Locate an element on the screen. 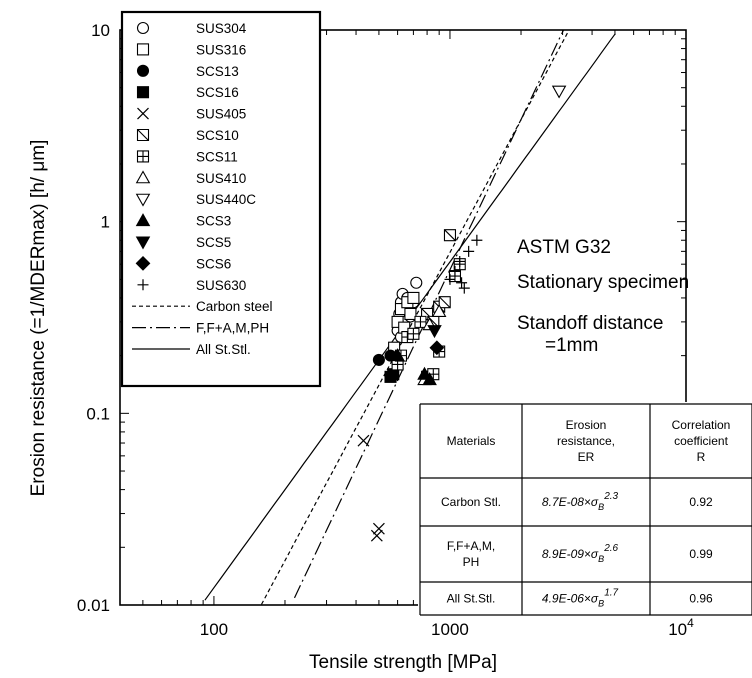  y-tick-label: 1 is located at coordinates (105, 222).